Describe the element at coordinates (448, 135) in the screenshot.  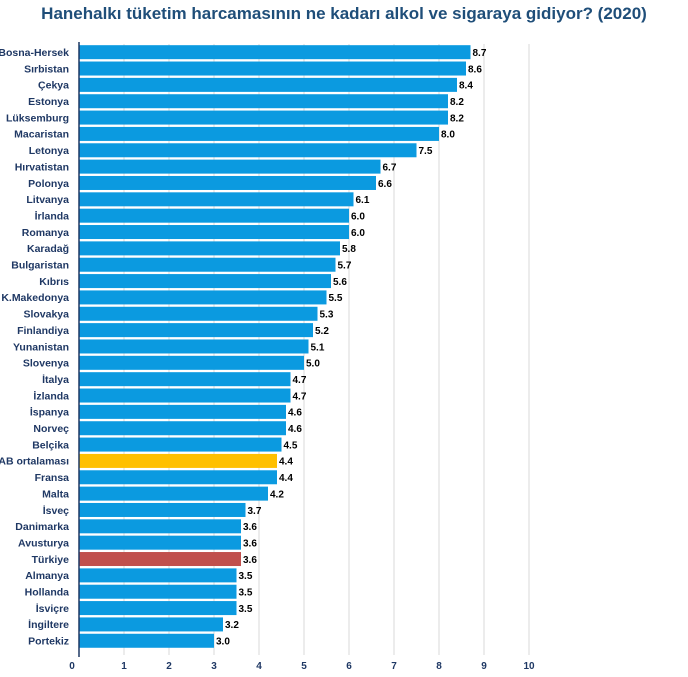
I see `data-label: 8.0` at that location.